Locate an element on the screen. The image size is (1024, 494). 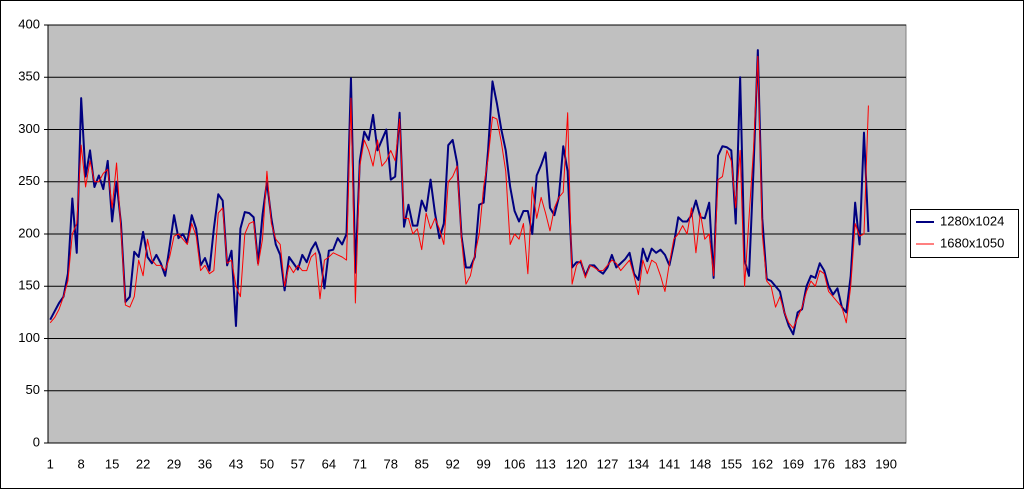
y-tick-label: 100 is located at coordinates (29, 337).